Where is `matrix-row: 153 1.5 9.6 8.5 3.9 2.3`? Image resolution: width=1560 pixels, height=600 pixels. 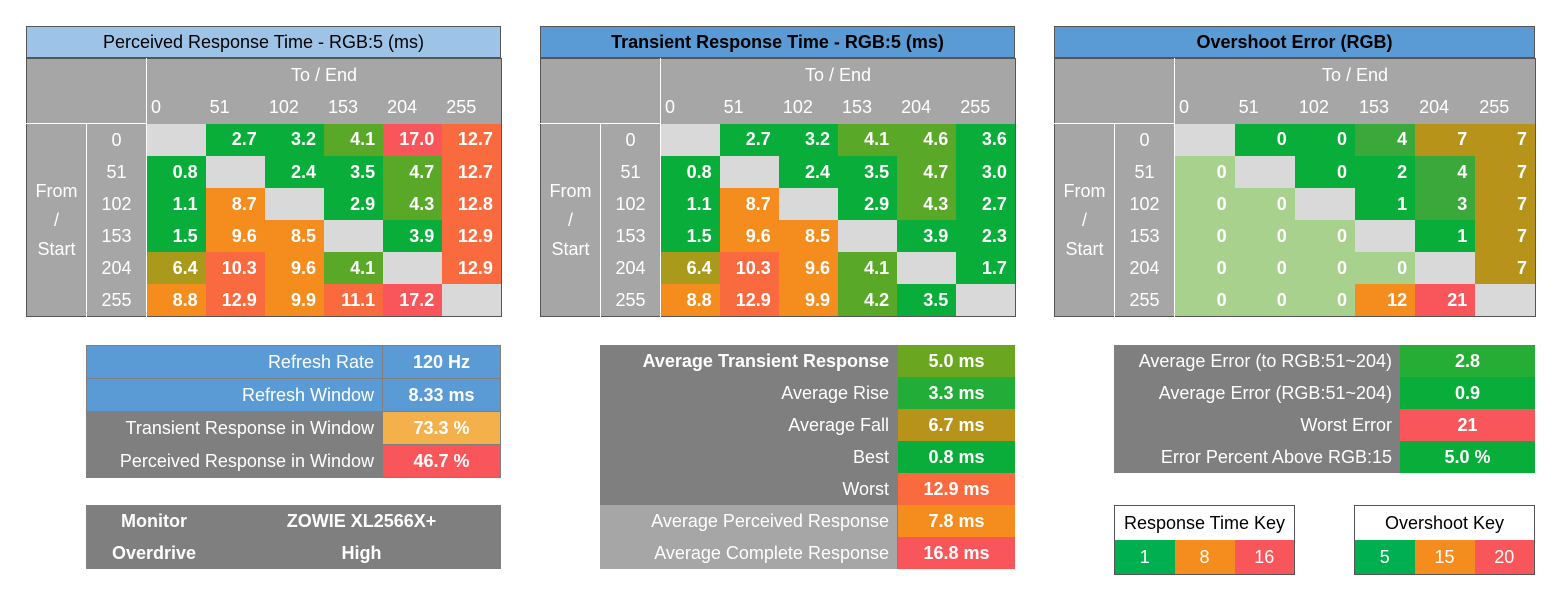 matrix-row: 153 1.5 9.6 8.5 3.9 2.3 is located at coordinates (778, 236).